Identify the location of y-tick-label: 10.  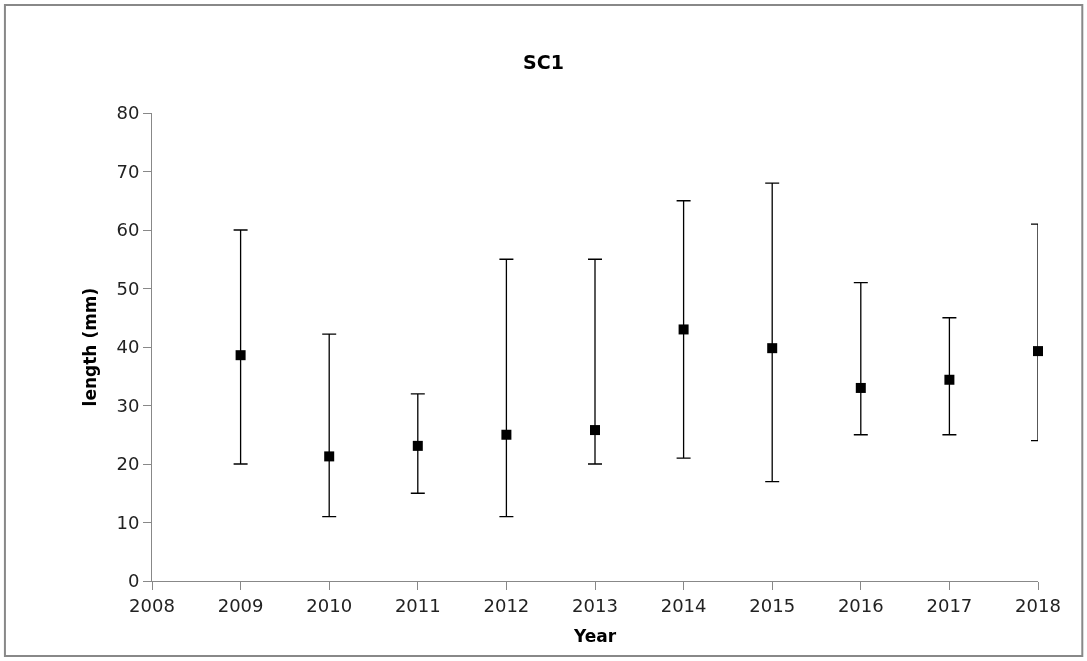
(128, 522).